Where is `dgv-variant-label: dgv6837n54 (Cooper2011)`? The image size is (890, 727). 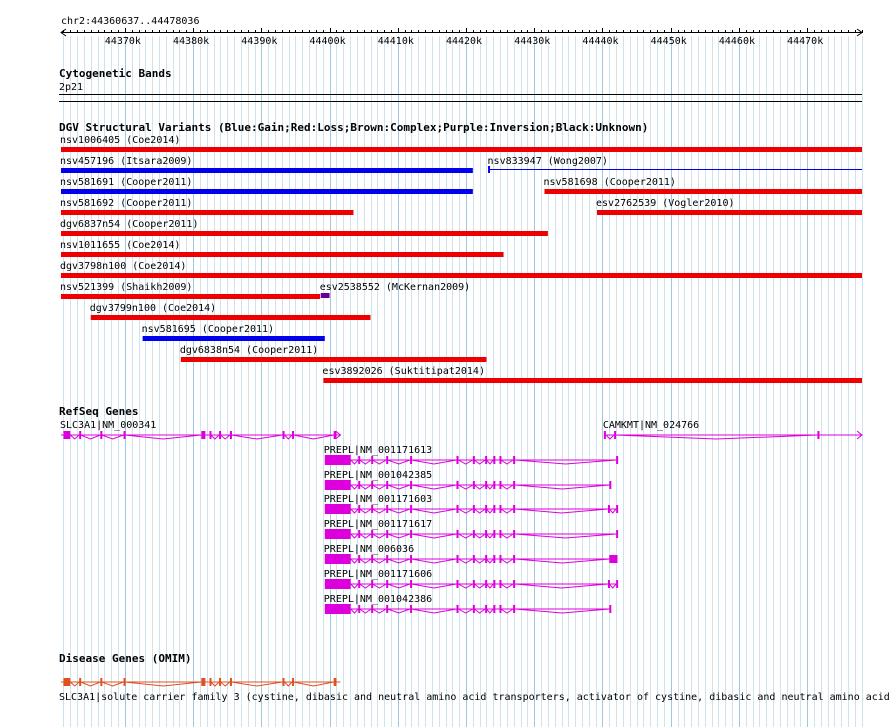 dgv-variant-label: dgv6837n54 (Cooper2011) is located at coordinates (129, 224).